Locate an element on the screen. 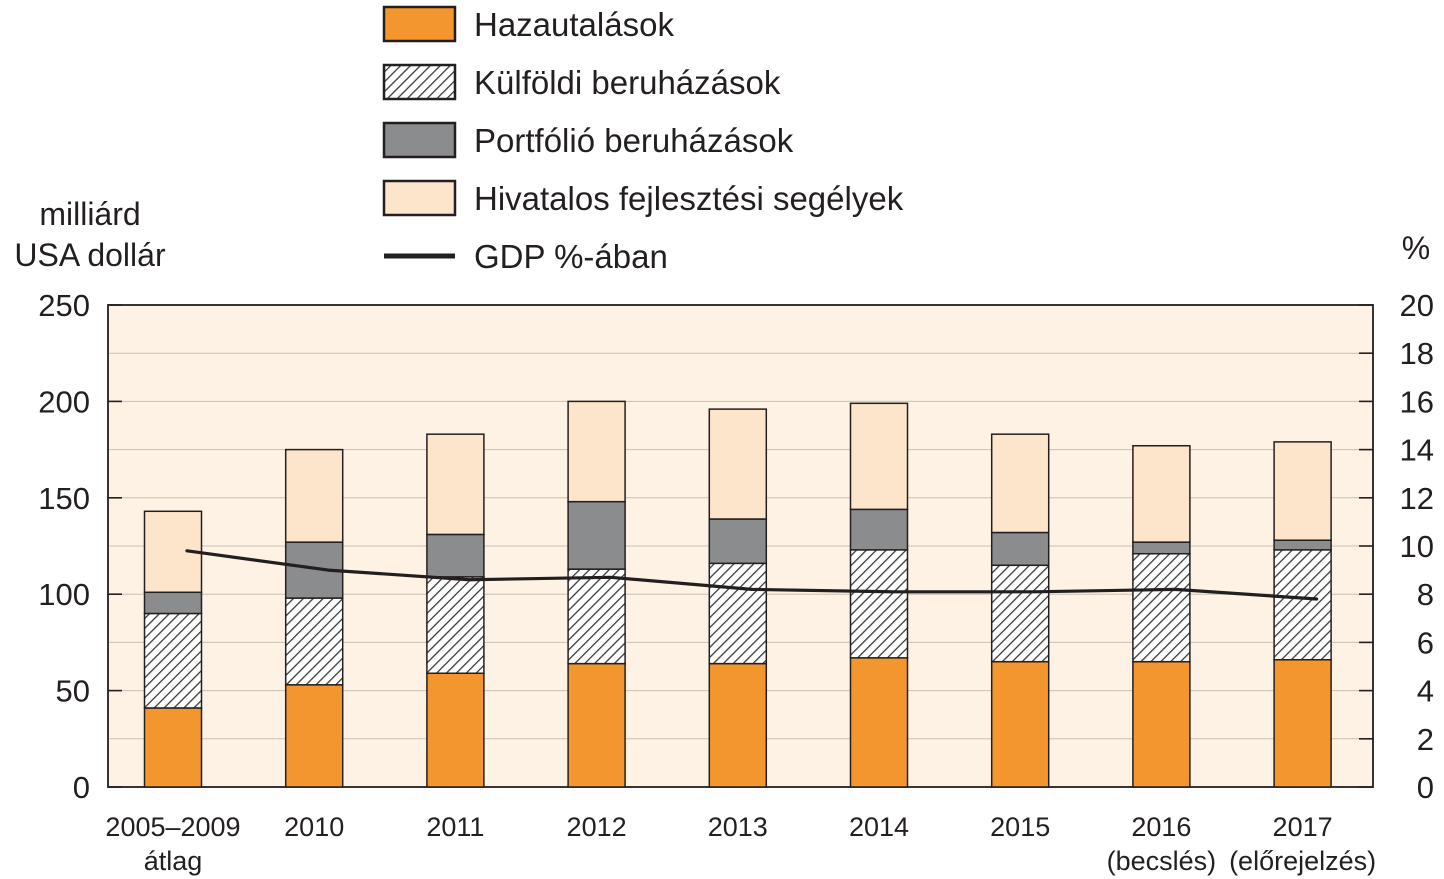 Image resolution: width=1444 pixels, height=879 pixels. gdp-line is located at coordinates (752, 575).